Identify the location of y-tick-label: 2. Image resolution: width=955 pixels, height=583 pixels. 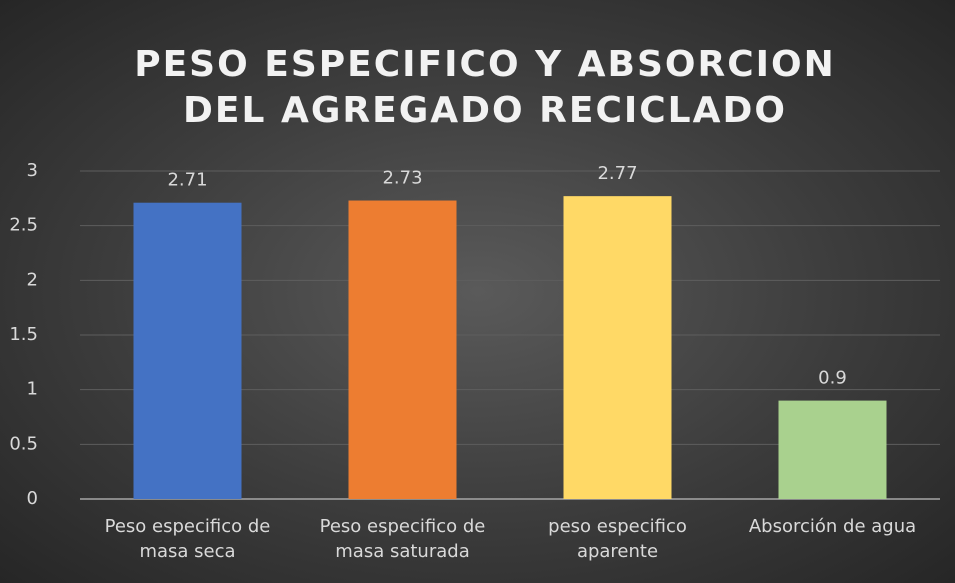
(32, 279).